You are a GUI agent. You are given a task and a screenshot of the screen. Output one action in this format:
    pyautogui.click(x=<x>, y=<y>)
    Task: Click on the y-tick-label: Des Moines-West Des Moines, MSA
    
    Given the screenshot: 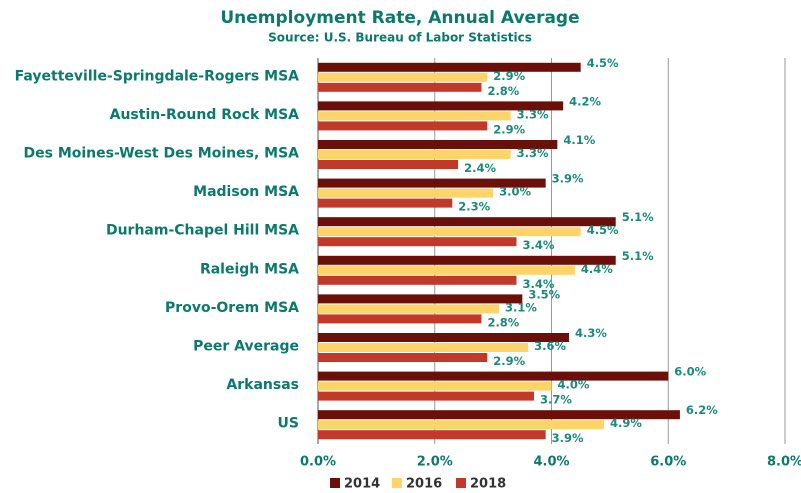 What is the action you would take?
    pyautogui.click(x=162, y=154)
    